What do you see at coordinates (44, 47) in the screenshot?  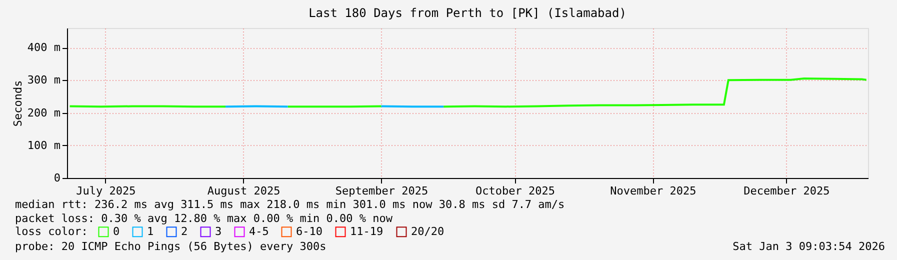 I see `y-tick-label: 400 m` at bounding box center [44, 47].